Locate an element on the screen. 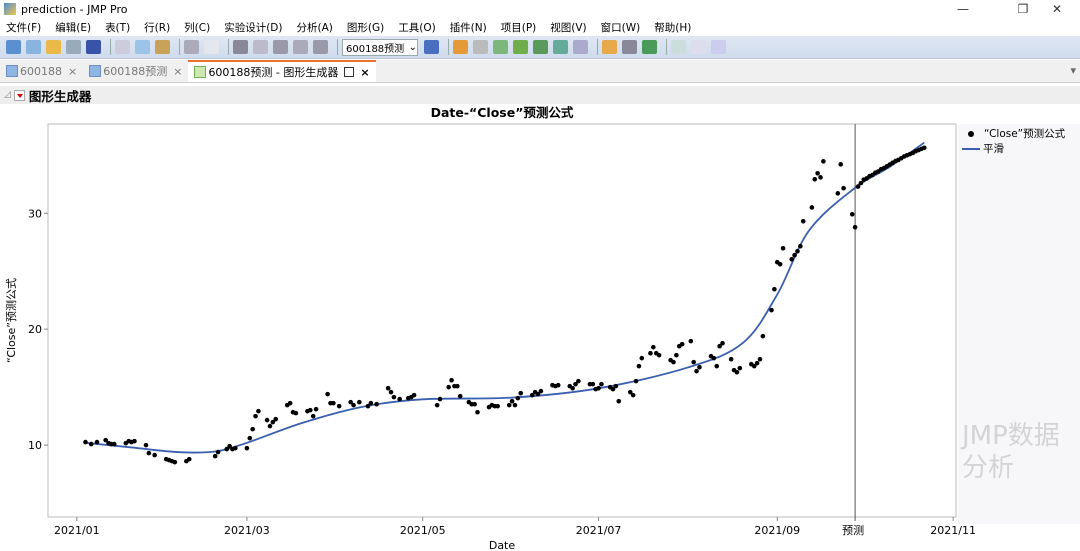 Image resolution: width=1080 pixels, height=551 pixels. import-icon is located at coordinates (73, 47).